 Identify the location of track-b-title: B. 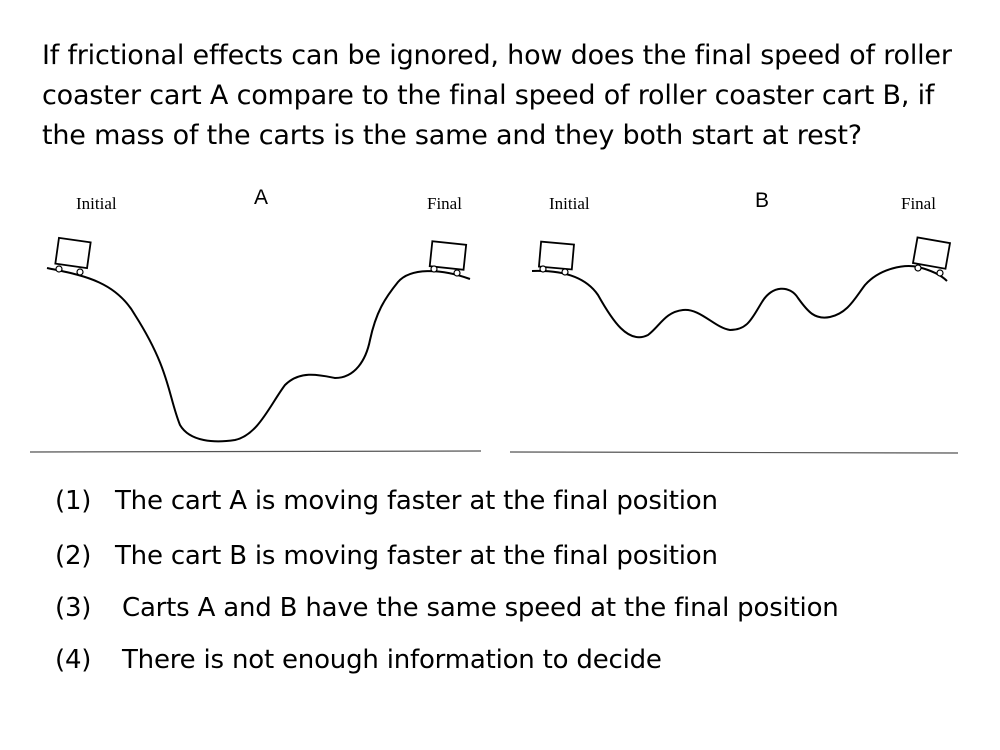
(762, 200).